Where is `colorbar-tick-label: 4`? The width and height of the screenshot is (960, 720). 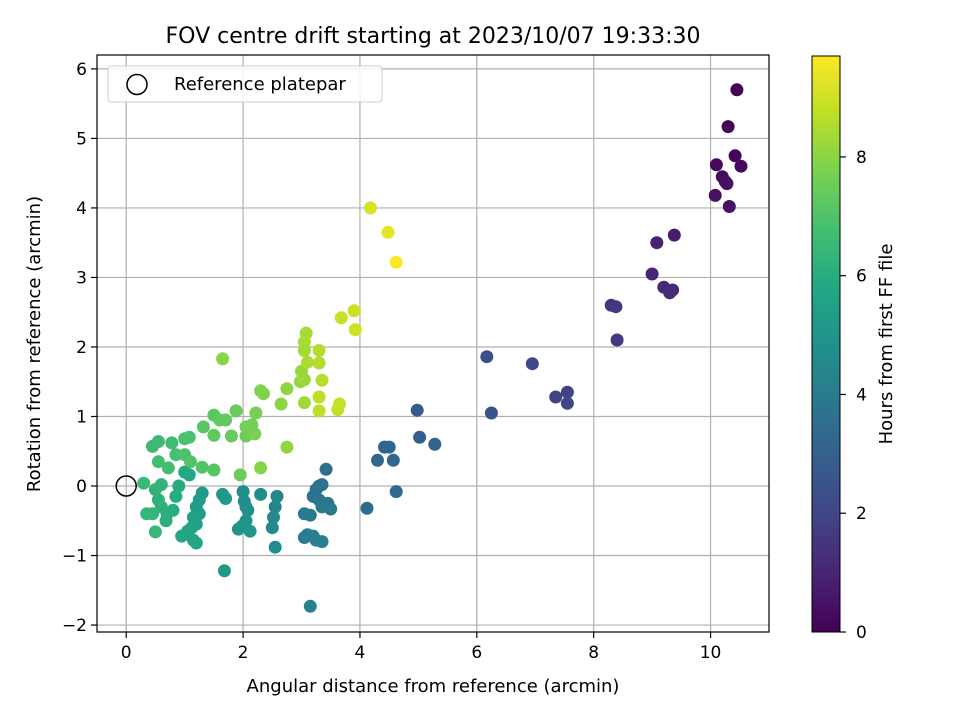 colorbar-tick-label: 4 is located at coordinates (861, 395).